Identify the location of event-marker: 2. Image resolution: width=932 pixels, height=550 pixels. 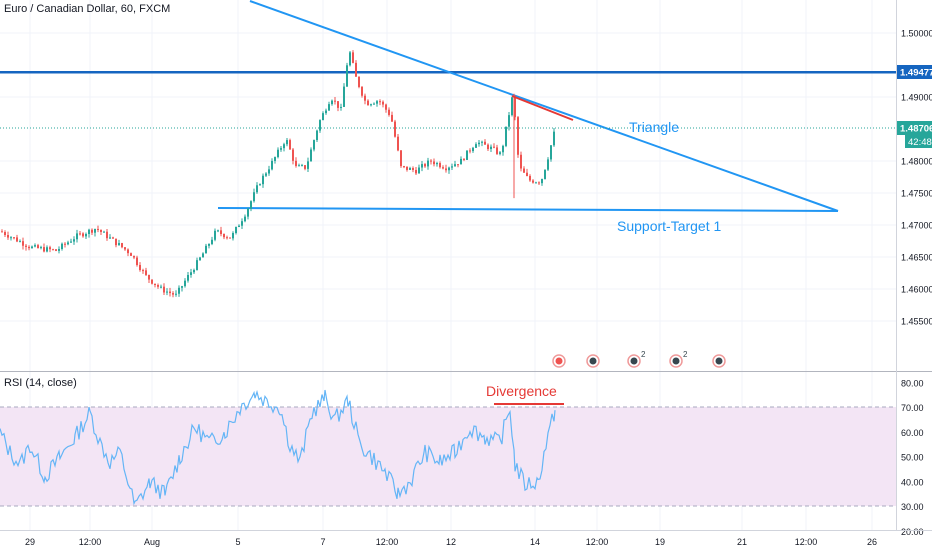
(636, 359).